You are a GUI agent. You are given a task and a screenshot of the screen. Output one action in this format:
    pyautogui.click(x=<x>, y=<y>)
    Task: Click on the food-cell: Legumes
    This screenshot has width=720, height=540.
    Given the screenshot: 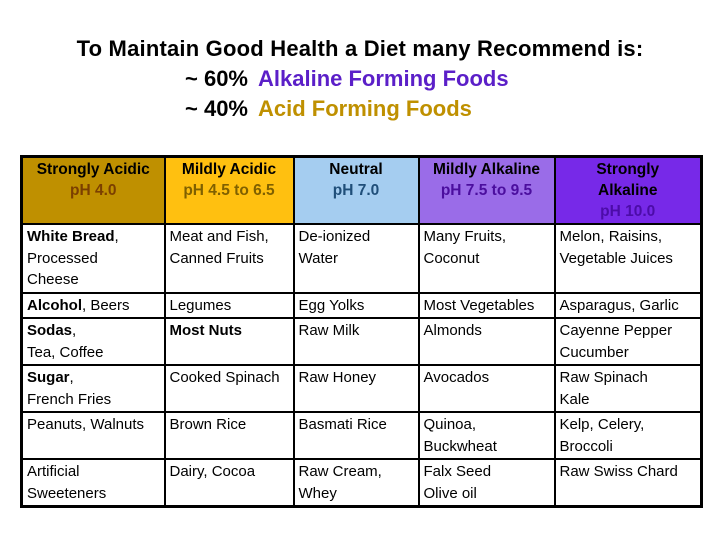 What is the action you would take?
    pyautogui.click(x=229, y=305)
    